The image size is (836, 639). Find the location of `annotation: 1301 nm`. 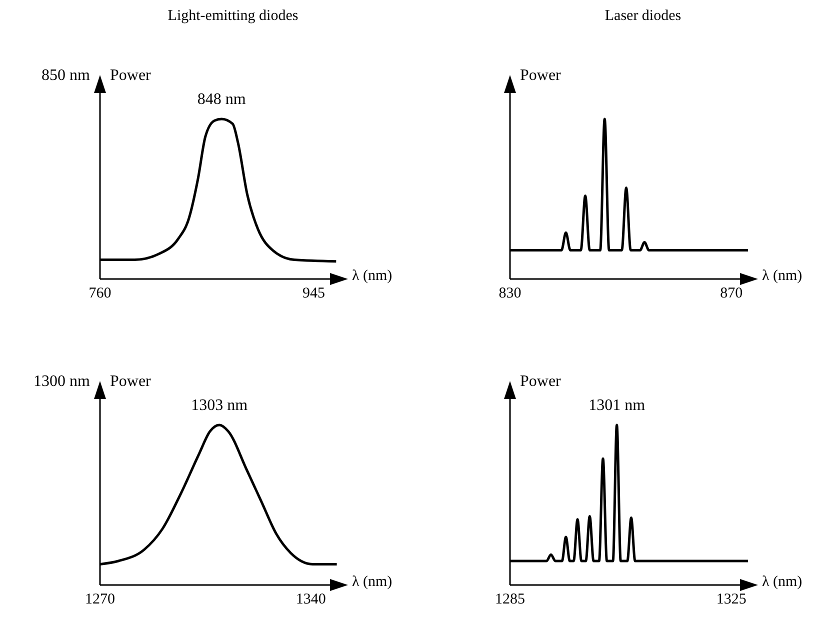

annotation: 1301 nm is located at coordinates (617, 406).